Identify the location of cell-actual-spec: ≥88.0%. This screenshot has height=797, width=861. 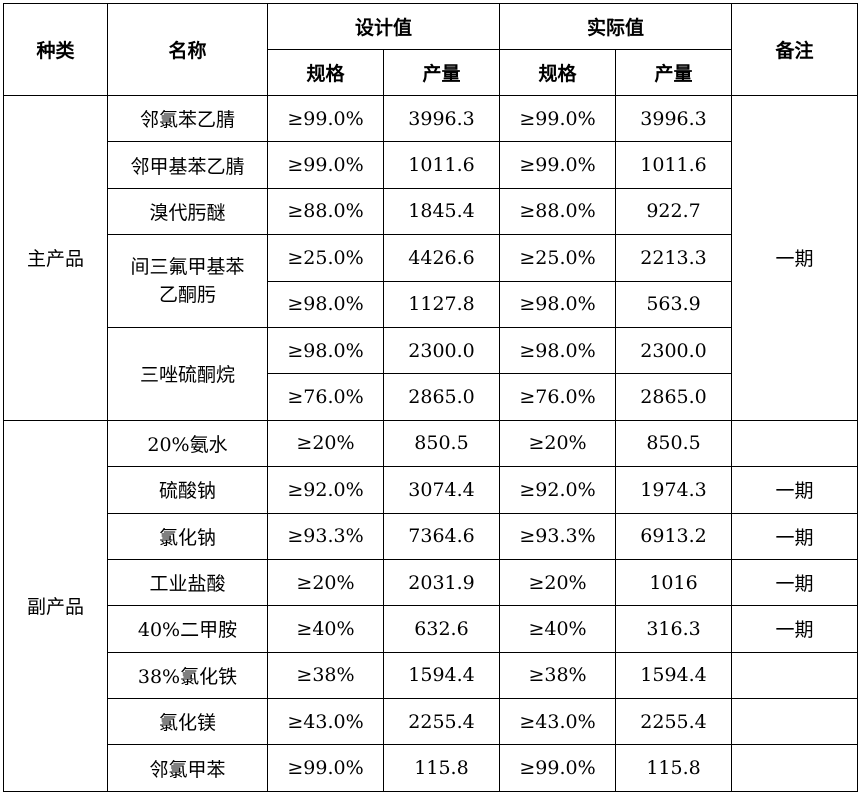
(558, 211).